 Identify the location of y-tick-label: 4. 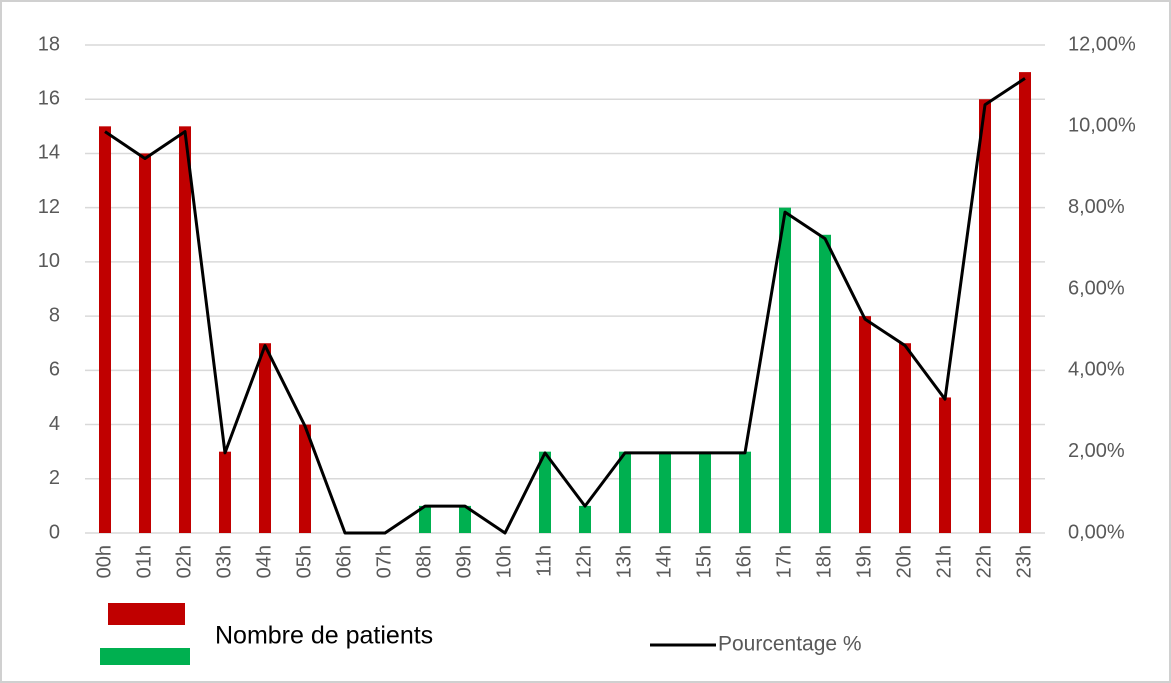
(54, 424).